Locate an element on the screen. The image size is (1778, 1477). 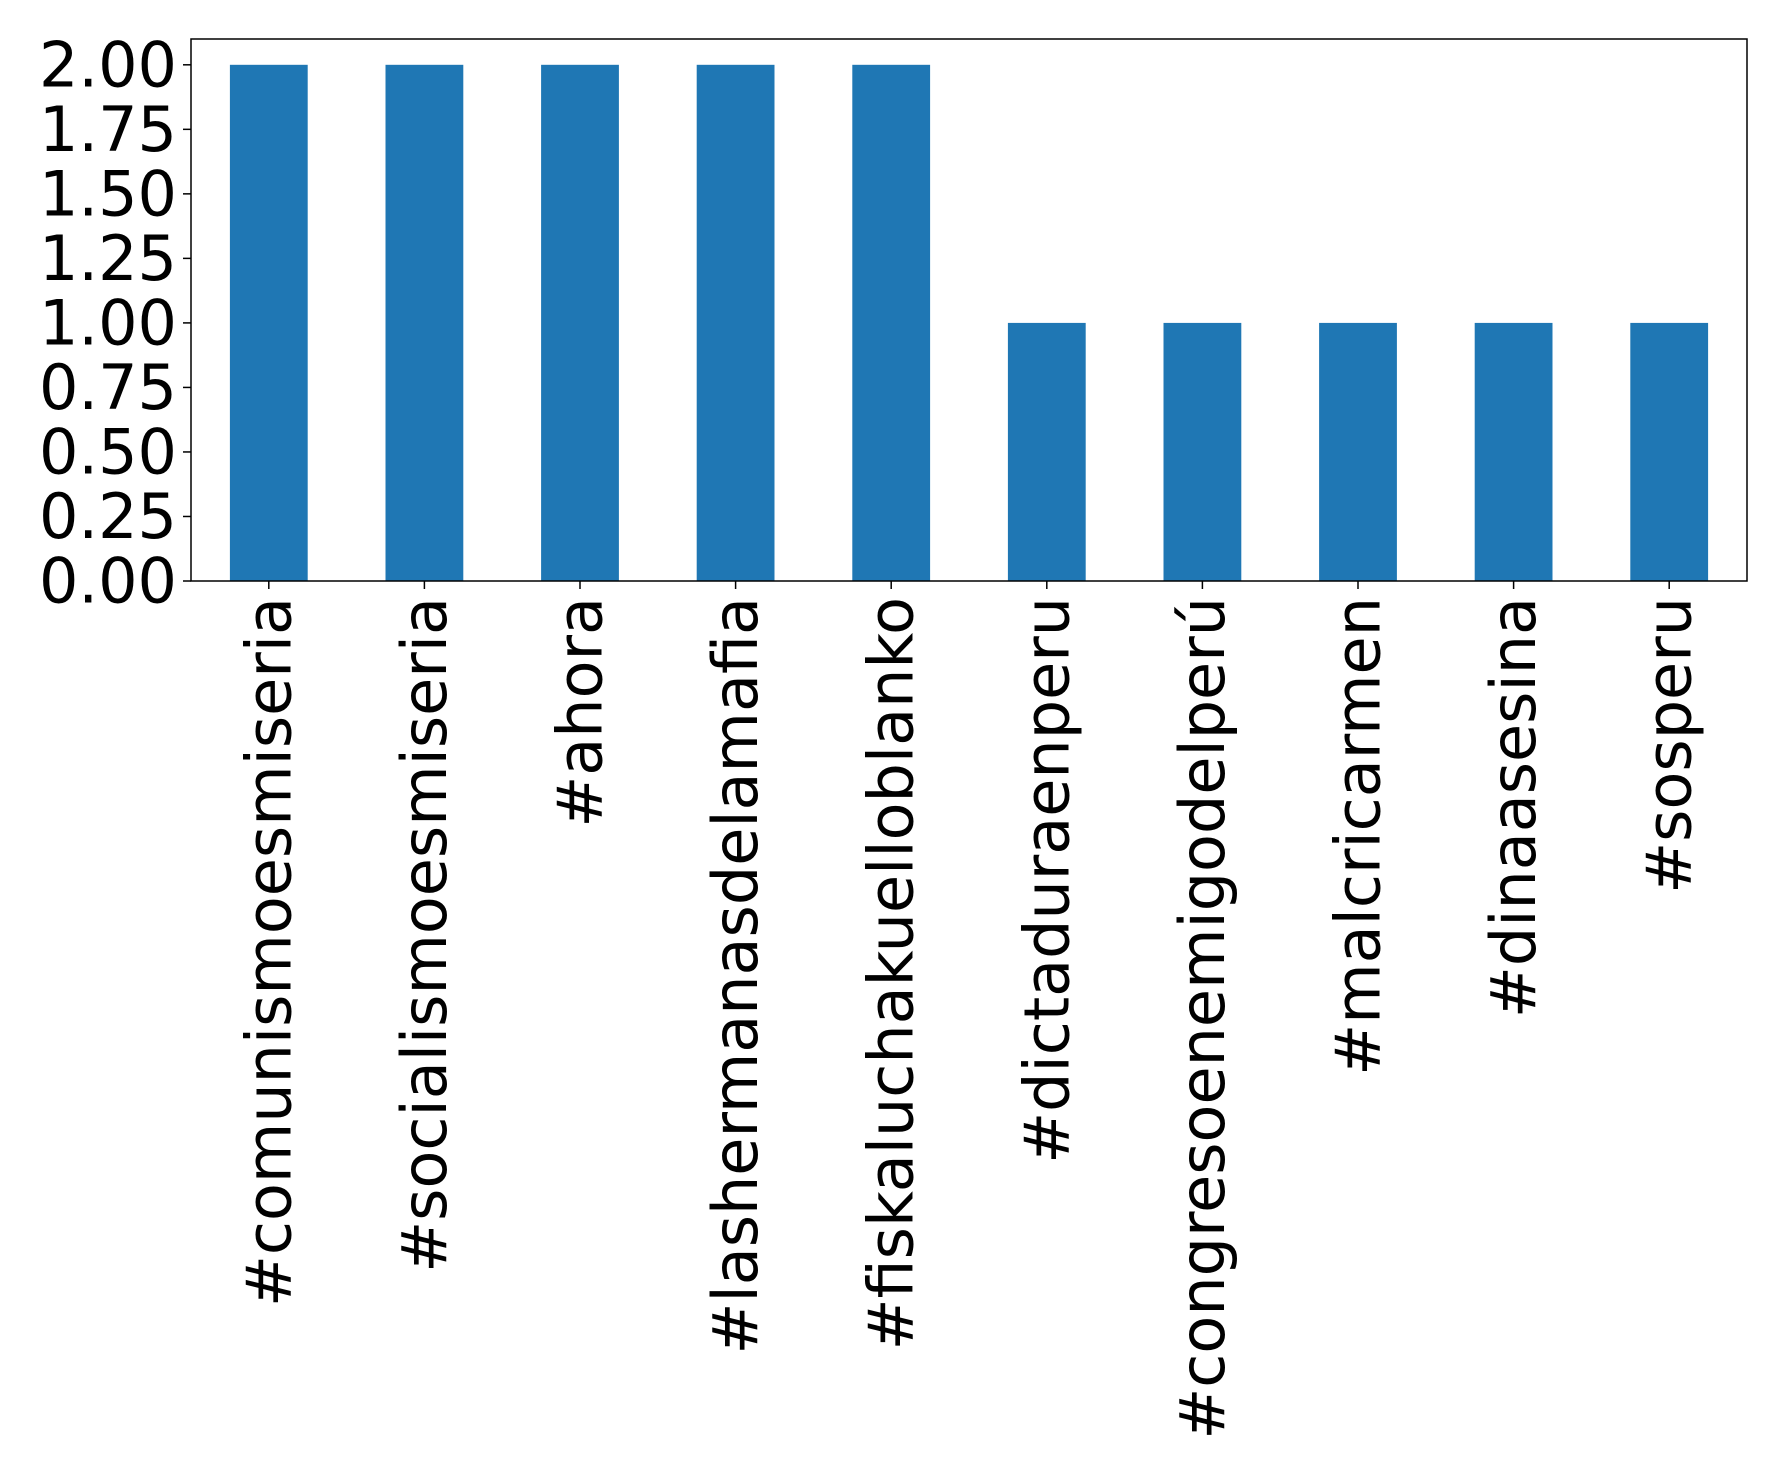
y-tick-label-0: 0.00 is located at coordinates (108, 581).